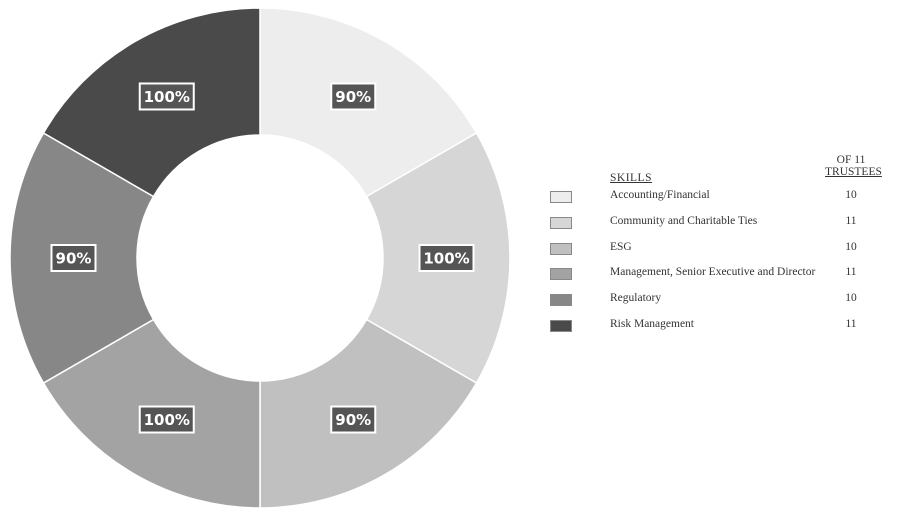  I want to click on legend-skill-label: Risk Management, so click(652, 323).